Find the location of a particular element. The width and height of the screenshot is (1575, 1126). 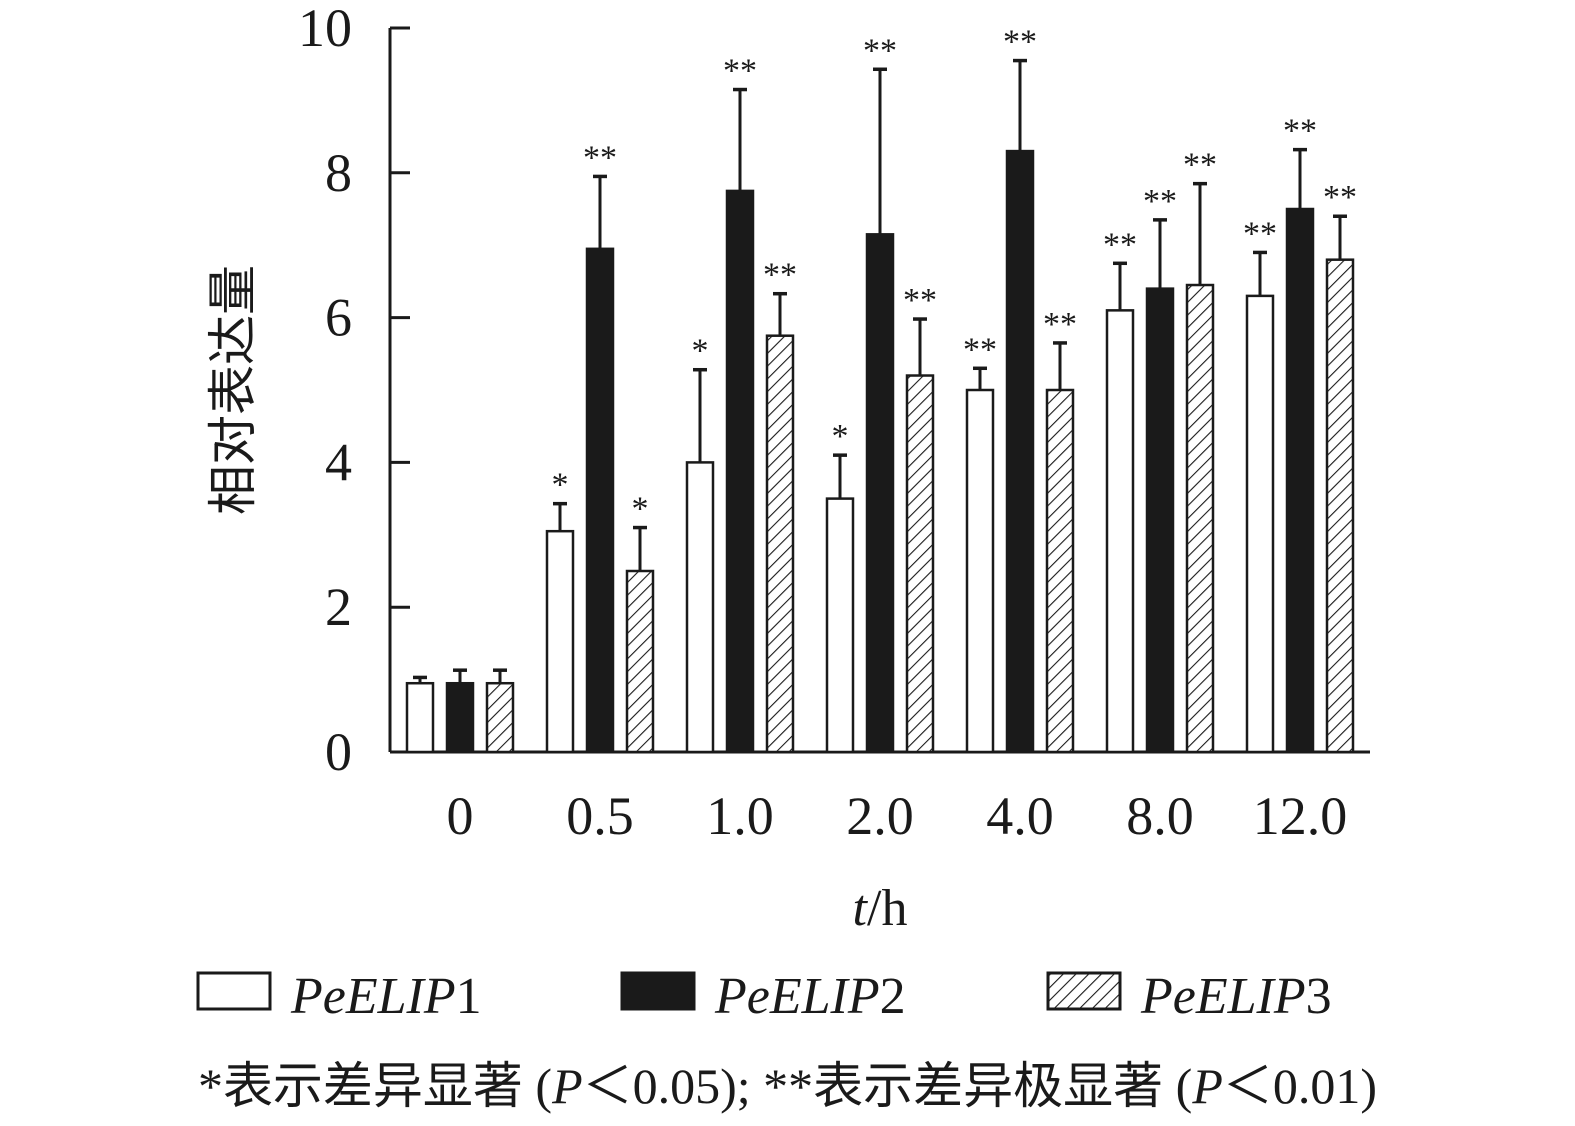

legend-label: PeELIP1 is located at coordinates (386, 996).